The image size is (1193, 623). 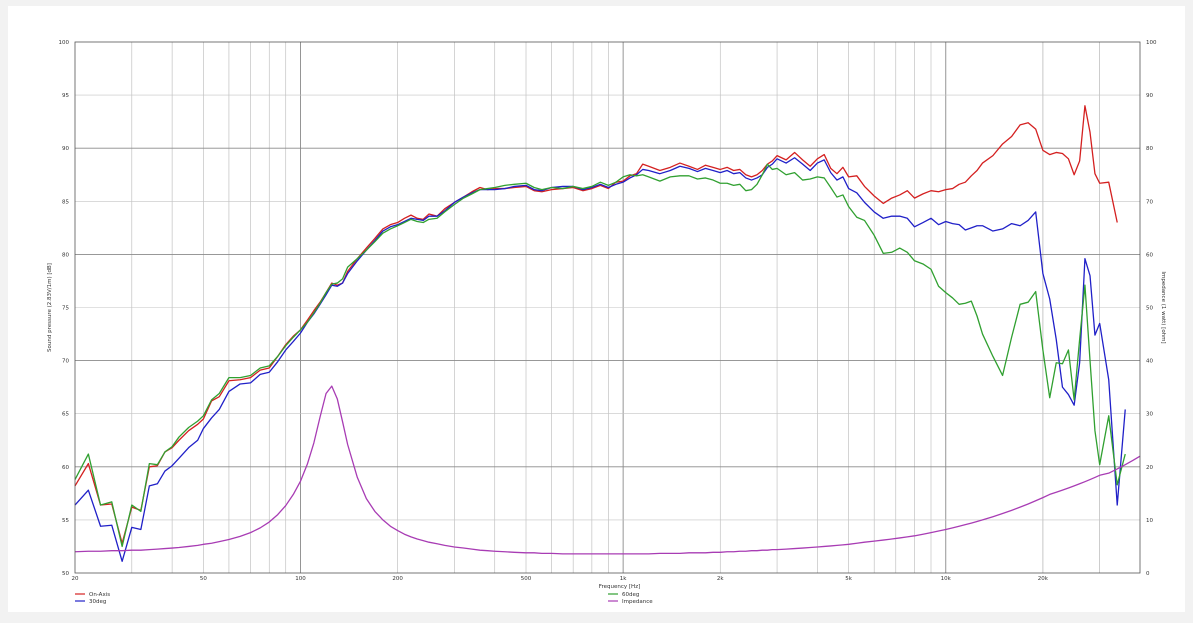 I want to click on y-tick-label-right: 80, so click(x=1149, y=149).